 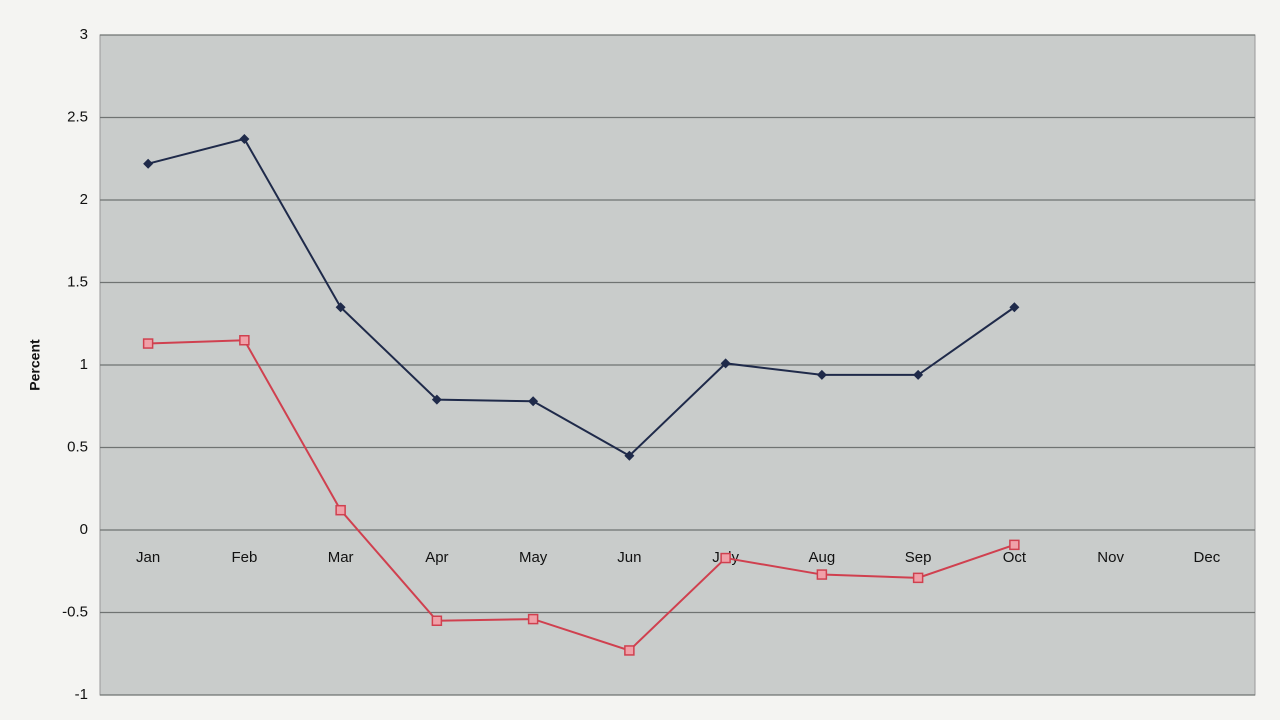 I want to click on x-tick-label: Oct, so click(x=1015, y=557).